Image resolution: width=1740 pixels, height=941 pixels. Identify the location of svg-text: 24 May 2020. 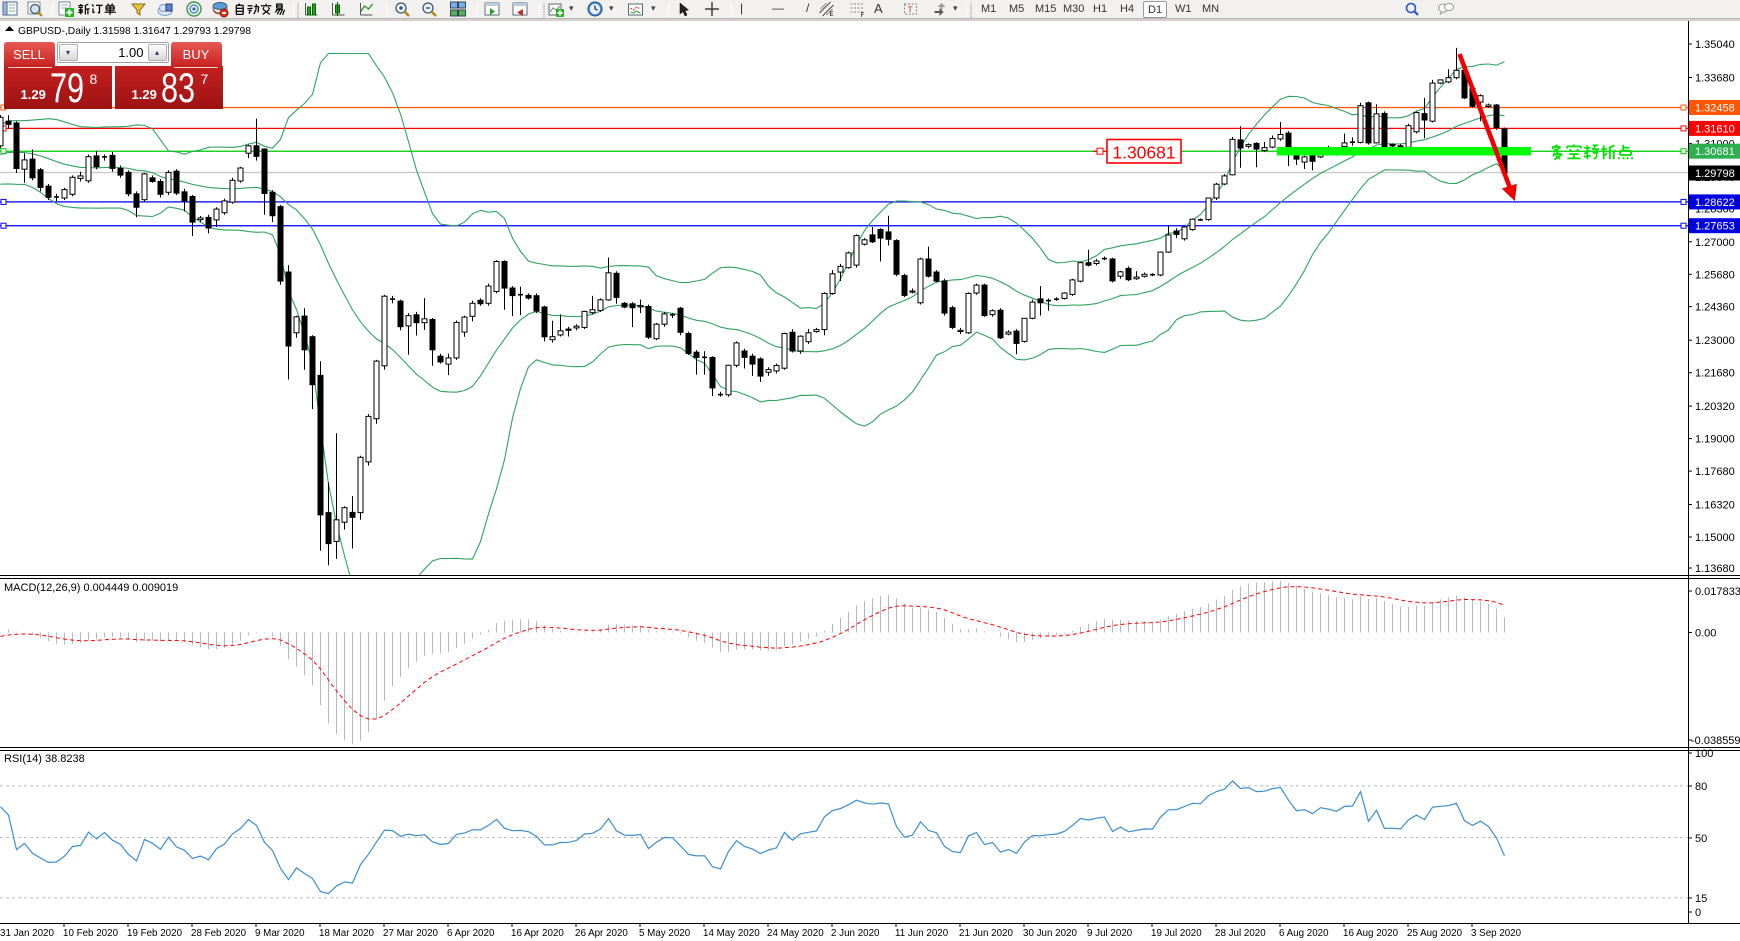
(795, 933).